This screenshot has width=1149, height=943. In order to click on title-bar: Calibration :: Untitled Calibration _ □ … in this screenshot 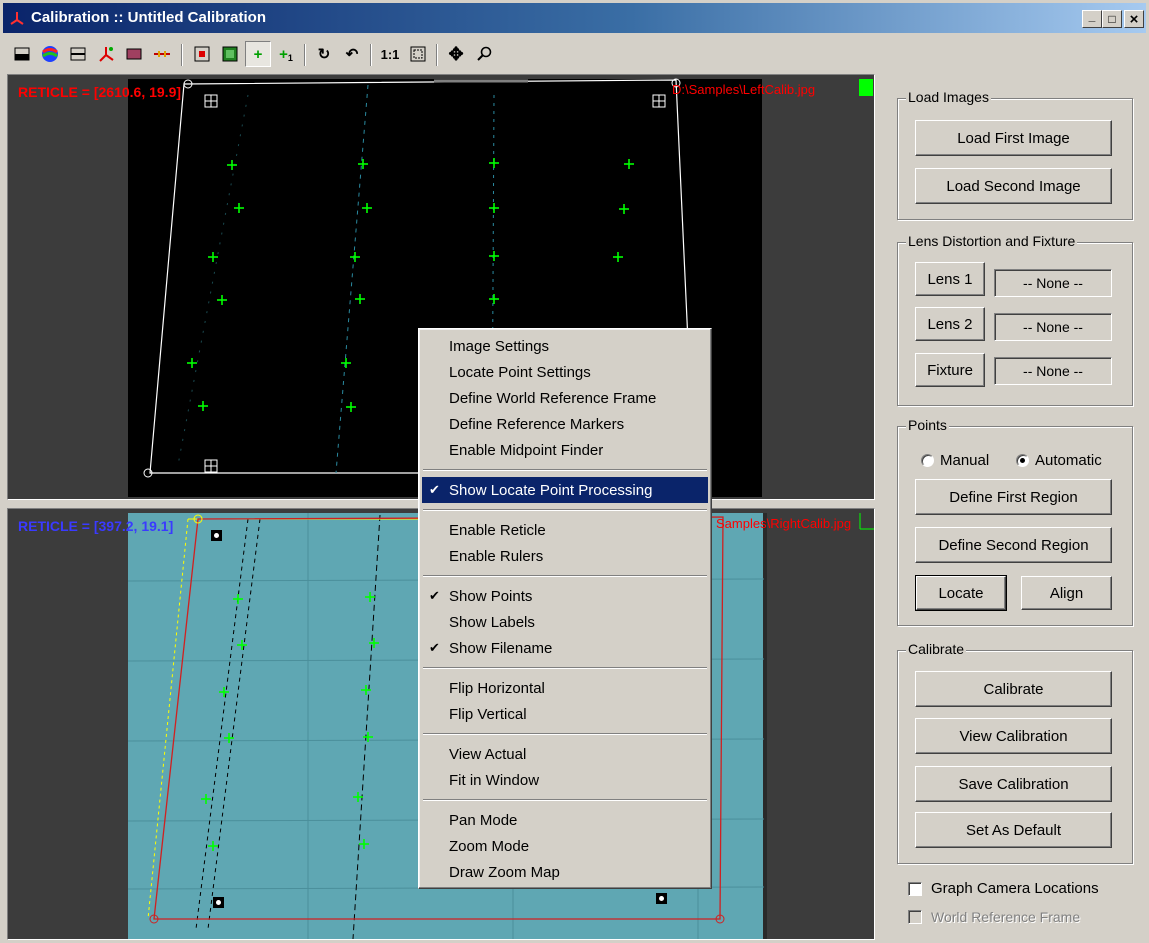, I will do `click(574, 18)`.